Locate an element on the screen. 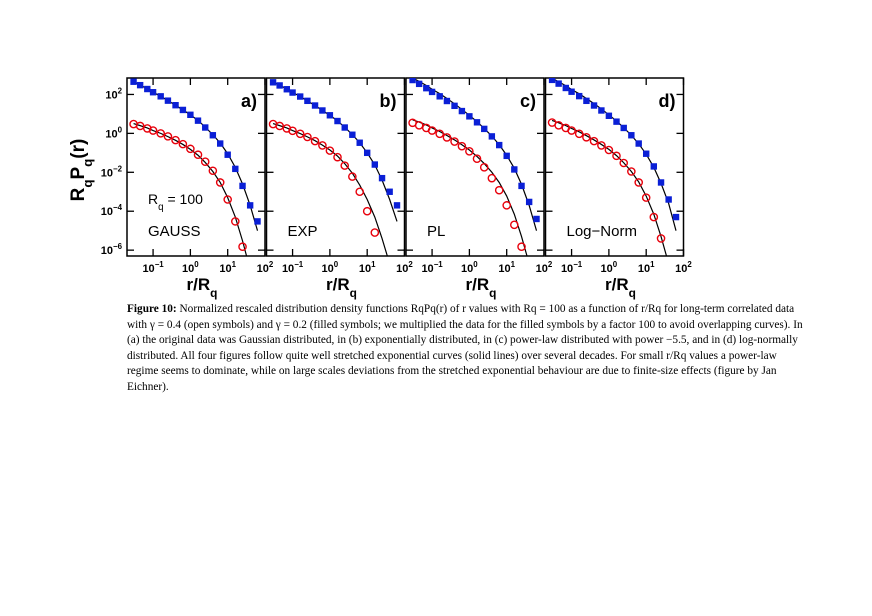  y-tick-label: 10⁻⁶ is located at coordinates (112, 249).